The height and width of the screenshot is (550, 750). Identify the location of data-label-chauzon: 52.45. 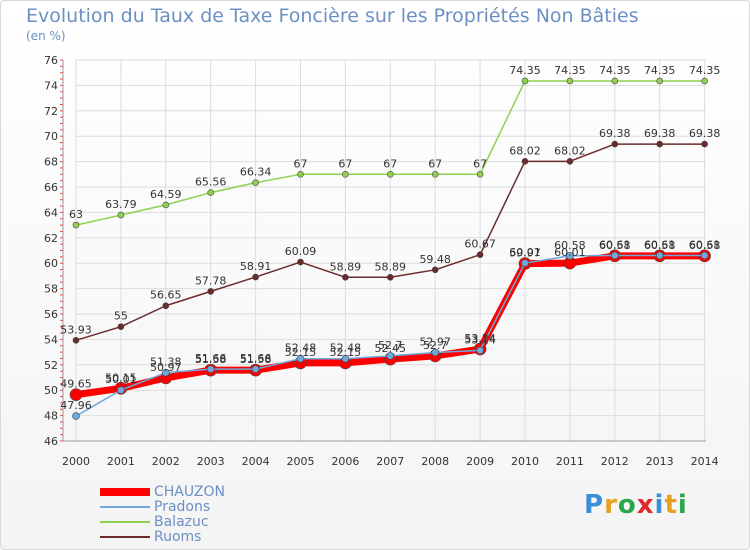
(391, 348).